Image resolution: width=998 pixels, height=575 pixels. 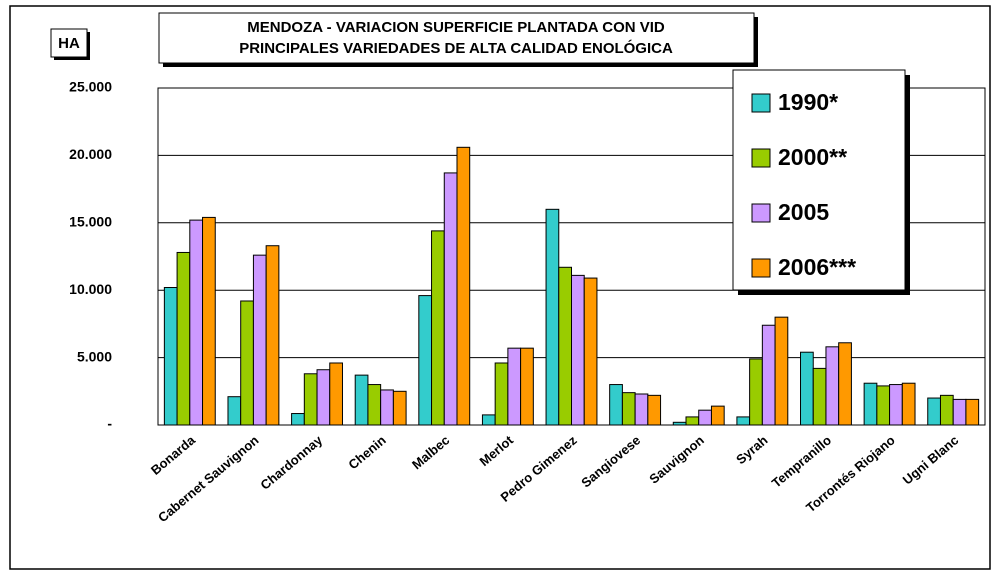 What do you see at coordinates (456, 38) in the screenshot?
I see `title-box` at bounding box center [456, 38].